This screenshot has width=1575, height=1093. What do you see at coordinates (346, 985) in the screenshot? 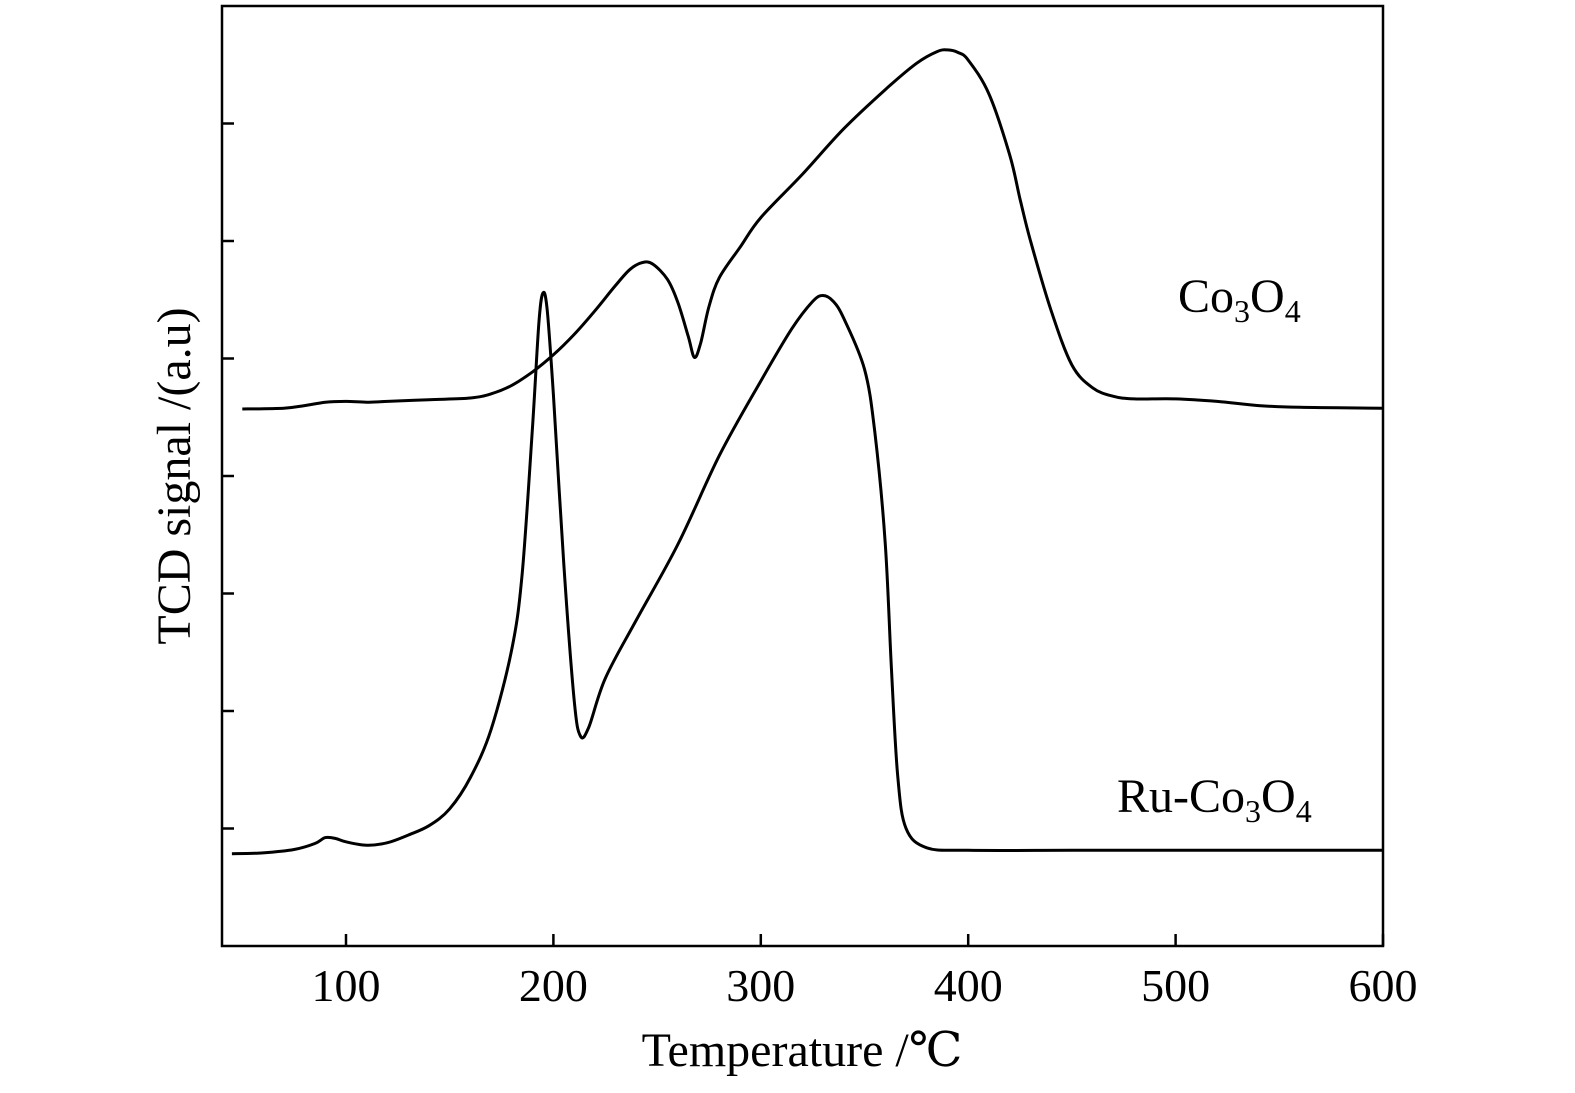
I see `x-tick-label: 100` at bounding box center [346, 985].